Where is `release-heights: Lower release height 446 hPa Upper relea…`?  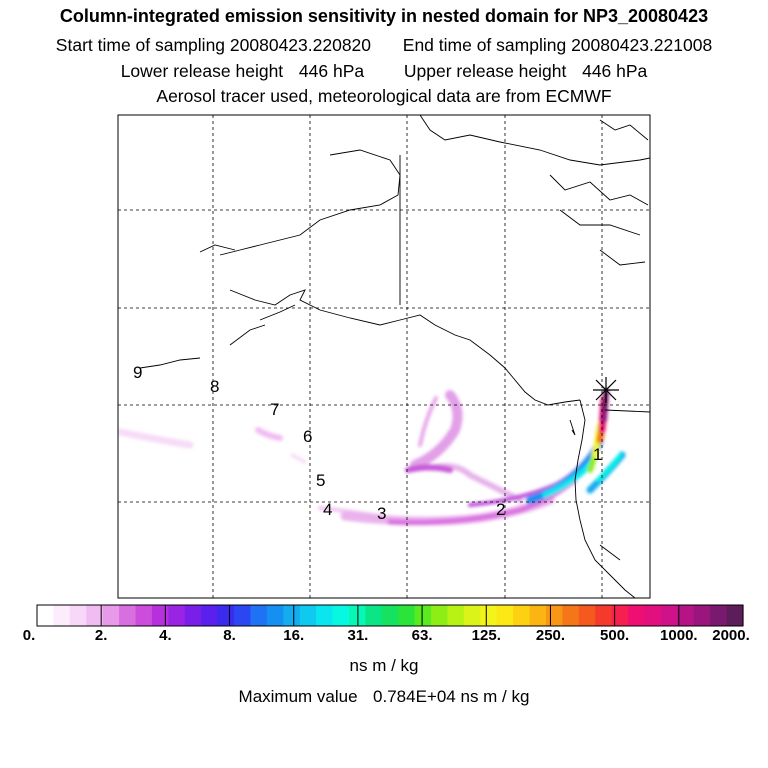 release-heights: Lower release height 446 hPa Upper relea… is located at coordinates (384, 71).